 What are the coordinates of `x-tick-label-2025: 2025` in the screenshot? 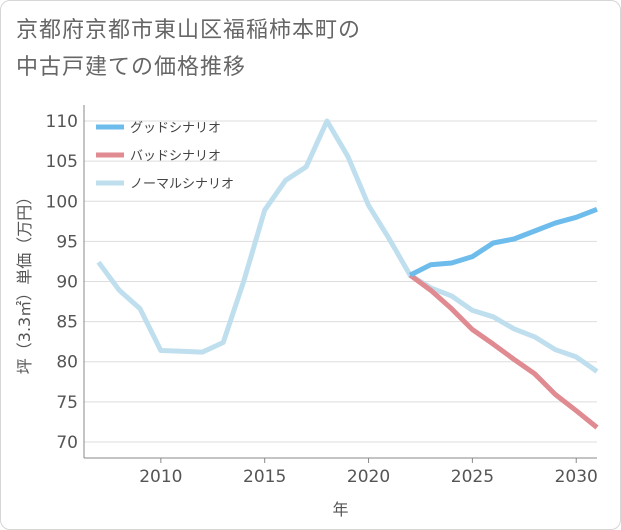 It's located at (472, 477).